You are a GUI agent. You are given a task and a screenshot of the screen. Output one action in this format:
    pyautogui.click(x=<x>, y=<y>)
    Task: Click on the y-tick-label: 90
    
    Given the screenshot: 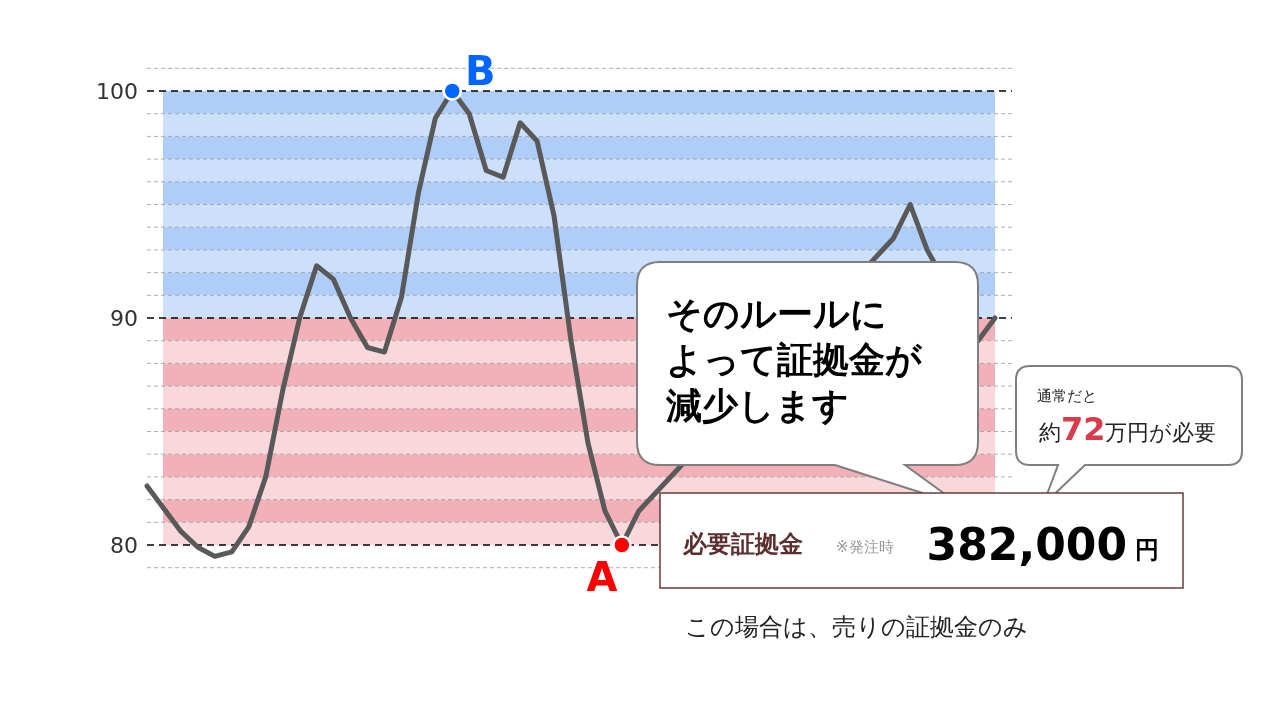 What is the action you would take?
    pyautogui.click(x=124, y=318)
    